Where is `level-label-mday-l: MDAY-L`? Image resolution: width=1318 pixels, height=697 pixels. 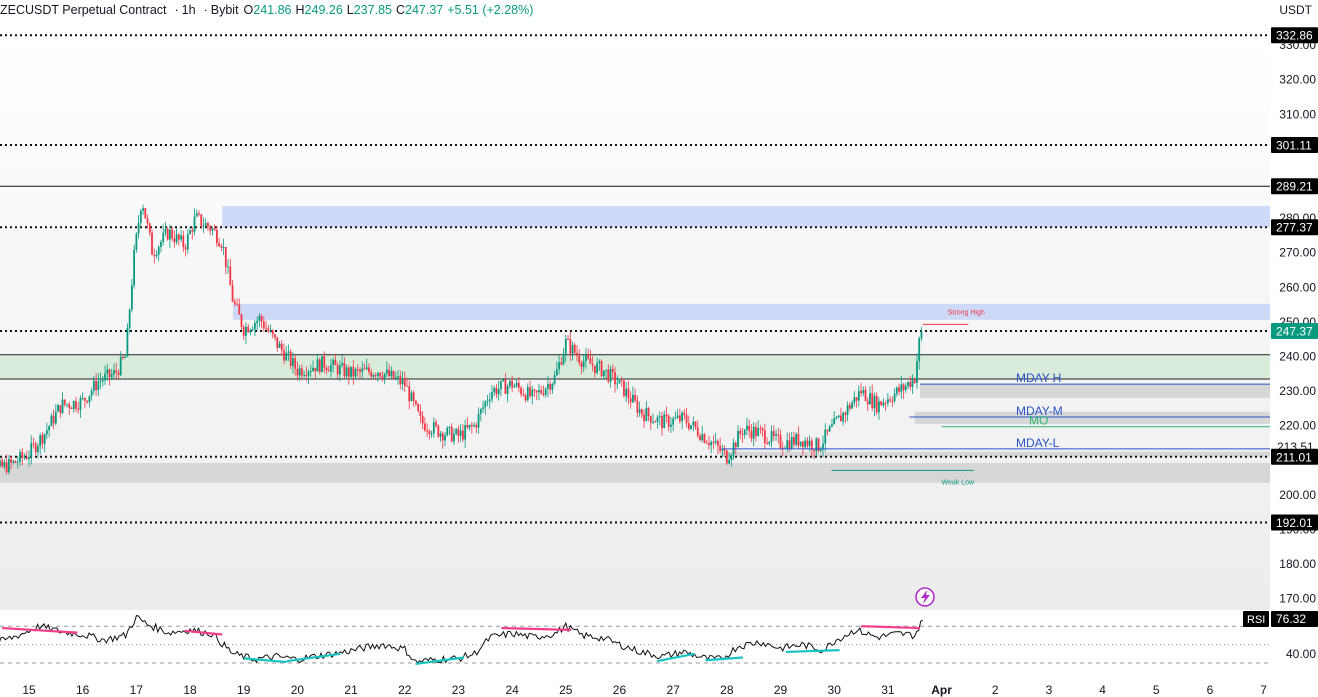 level-label-mday-l: MDAY-L is located at coordinates (1038, 443).